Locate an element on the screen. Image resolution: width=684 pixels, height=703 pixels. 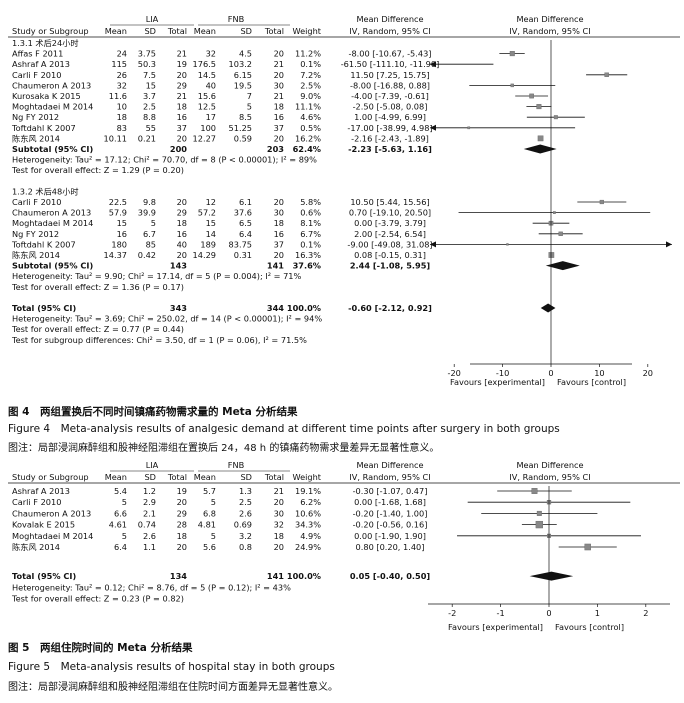
g2-sd: 3.2 is located at coordinates (245, 536).